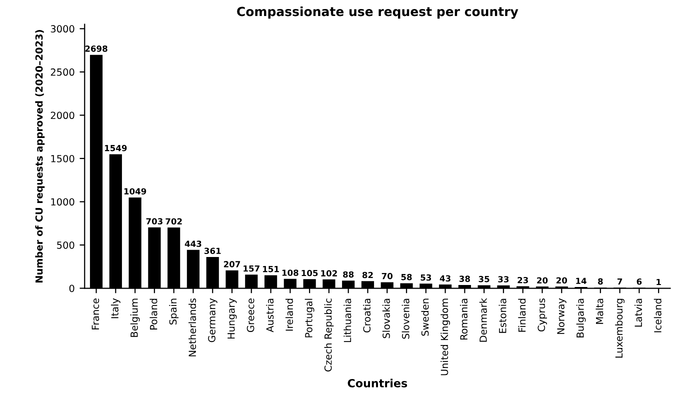  Describe the element at coordinates (523, 280) in the screenshot. I see `data-label: 23` at that location.